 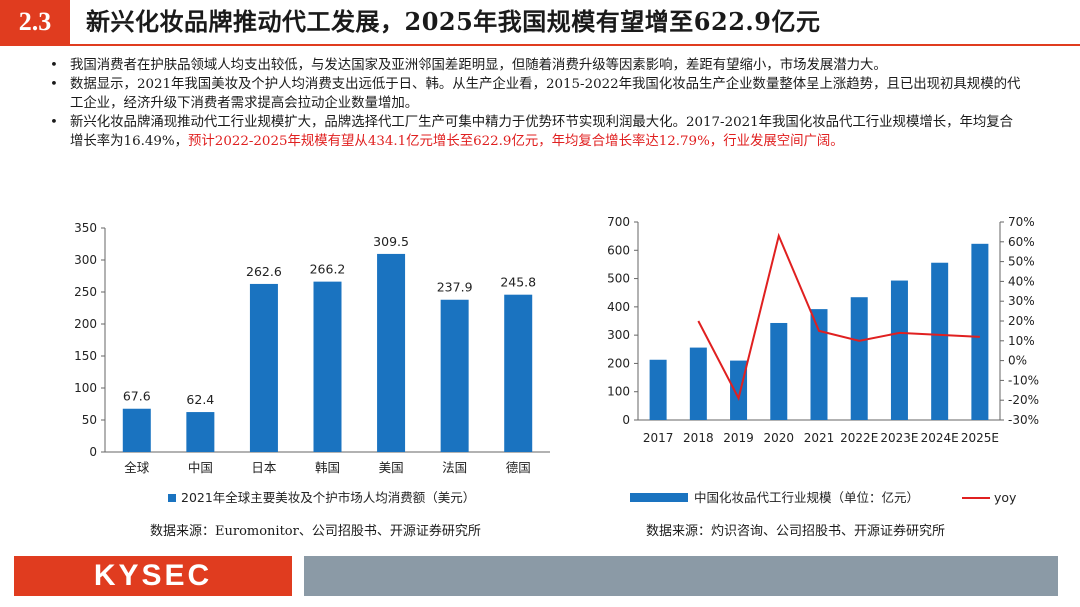 I want to click on legend-bar-label: 中国化妆品代工行业规模（单位：亿元）, so click(x=806, y=497).